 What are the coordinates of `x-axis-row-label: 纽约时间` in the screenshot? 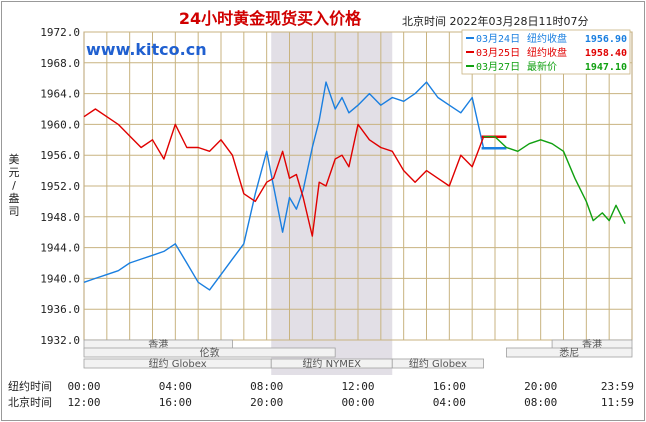 It's located at (30, 386).